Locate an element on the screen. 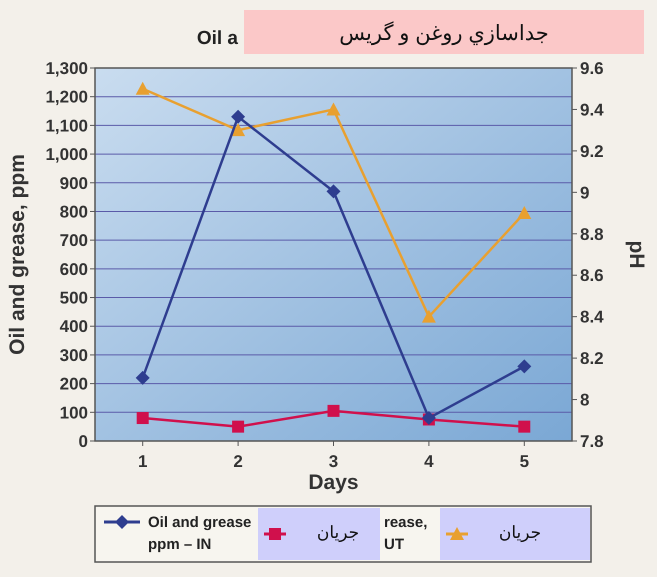 This screenshot has height=577, width=657. chart-title: جداسازي روغن و گريس is located at coordinates (444, 33).